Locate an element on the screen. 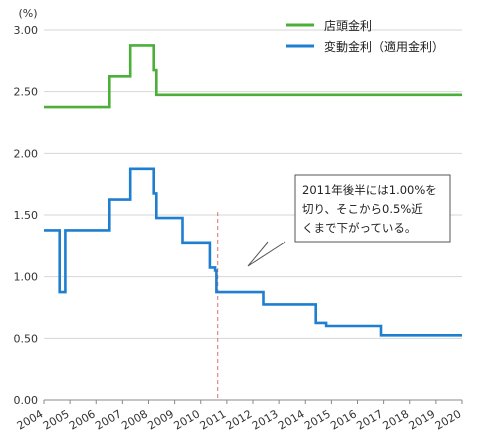  y-tick-label: 2.00 is located at coordinates (26, 153).